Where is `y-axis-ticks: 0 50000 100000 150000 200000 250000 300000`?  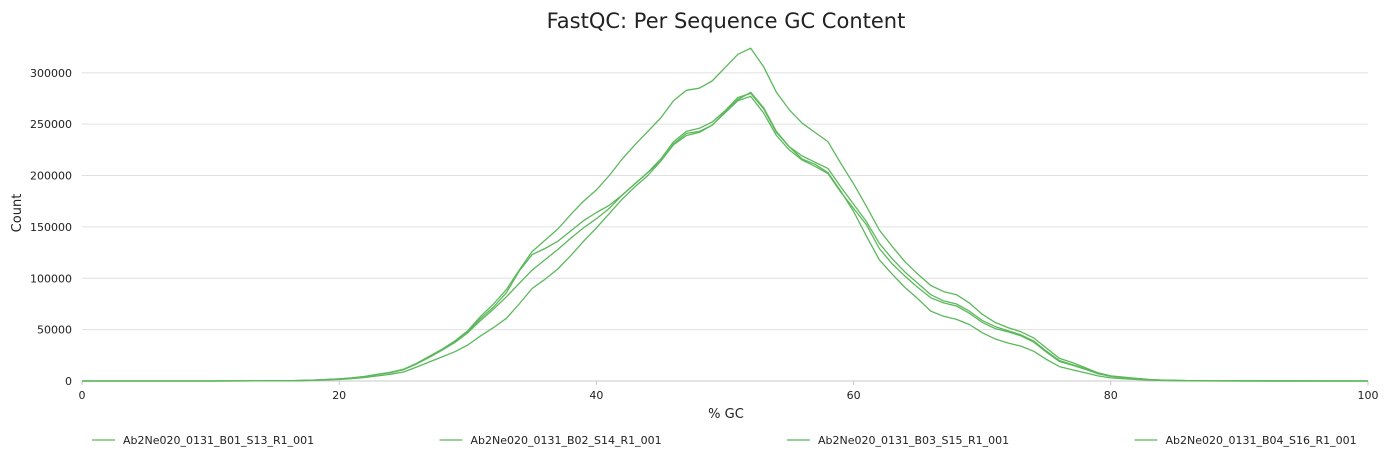 y-axis-ticks: 0 50000 100000 150000 200000 250000 300000 is located at coordinates (51, 227).